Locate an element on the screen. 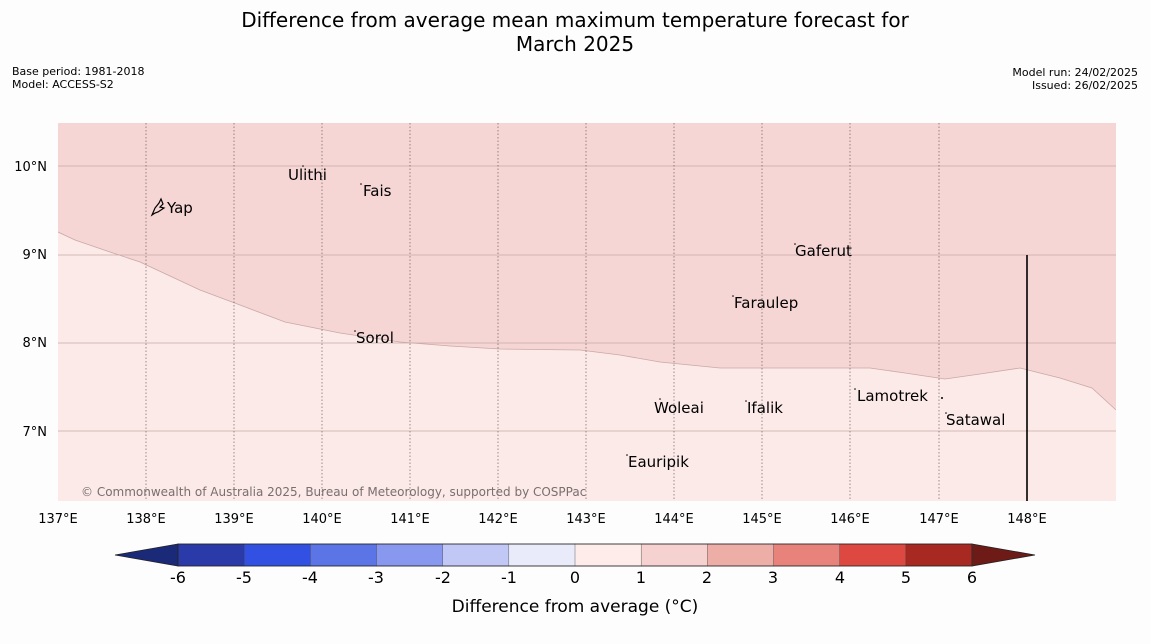 Image resolution: width=1150 pixels, height=644 pixels. lon-tick: 144°E is located at coordinates (674, 519).